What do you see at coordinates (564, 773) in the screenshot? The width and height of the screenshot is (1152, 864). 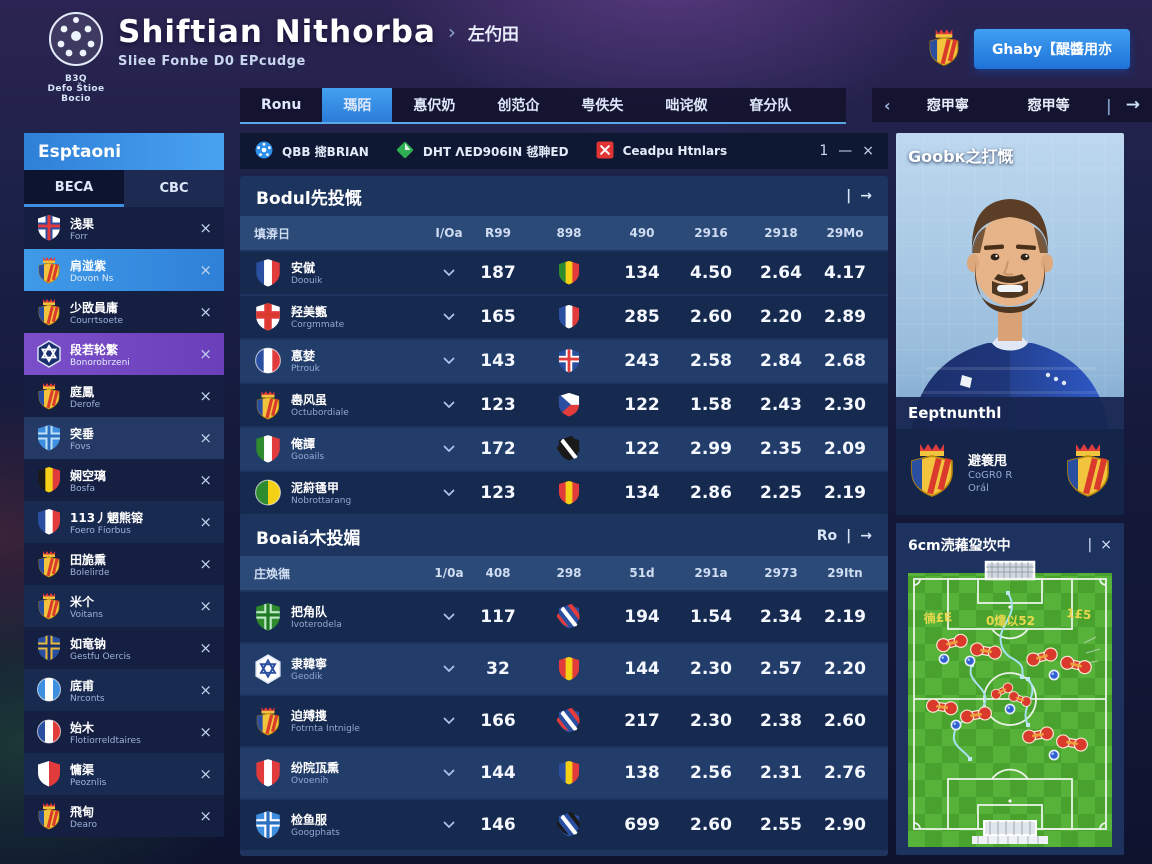 I see `odds-row: 纷院㼗熏 Ovoenih 144 138 2.56 2.31 2.76` at bounding box center [564, 773].